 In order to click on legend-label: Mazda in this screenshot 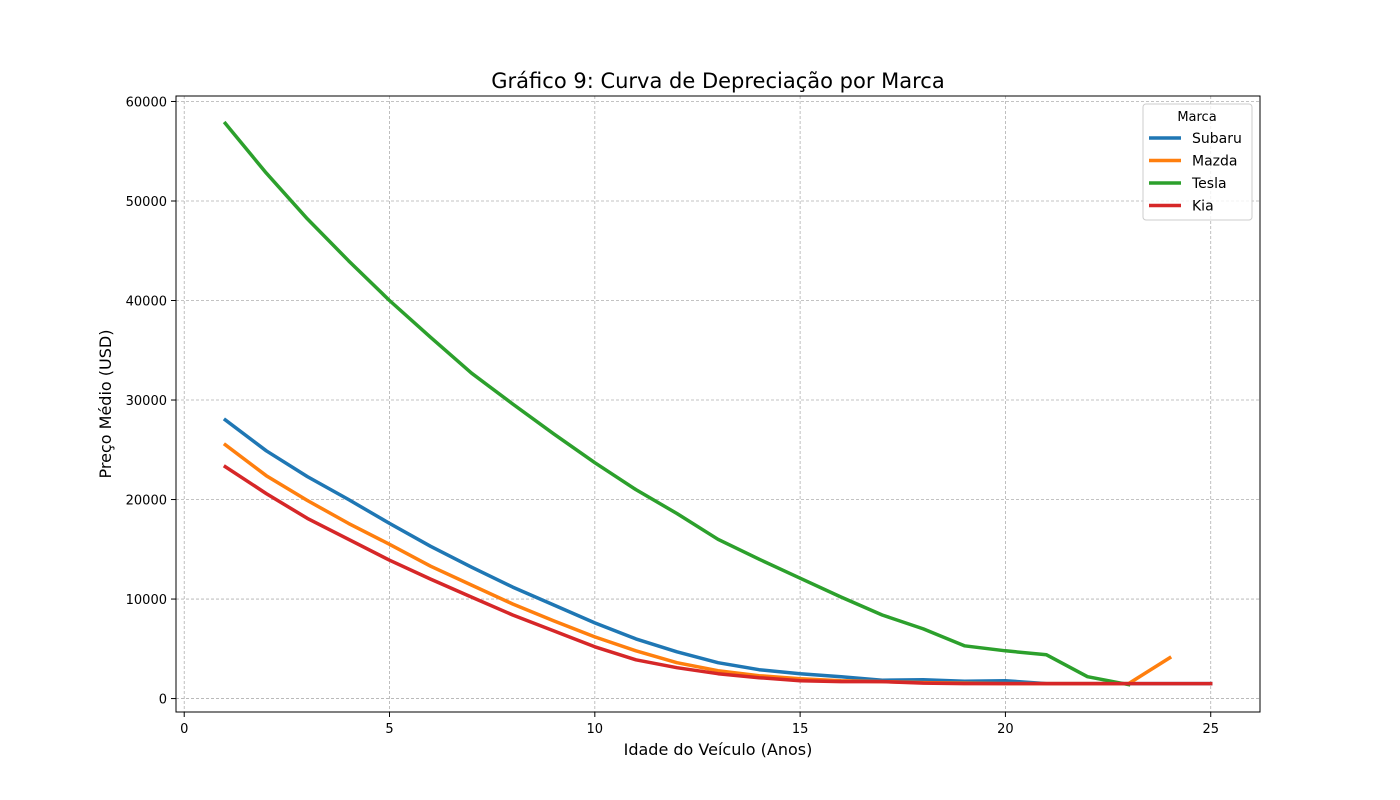, I will do `click(1214, 162)`.